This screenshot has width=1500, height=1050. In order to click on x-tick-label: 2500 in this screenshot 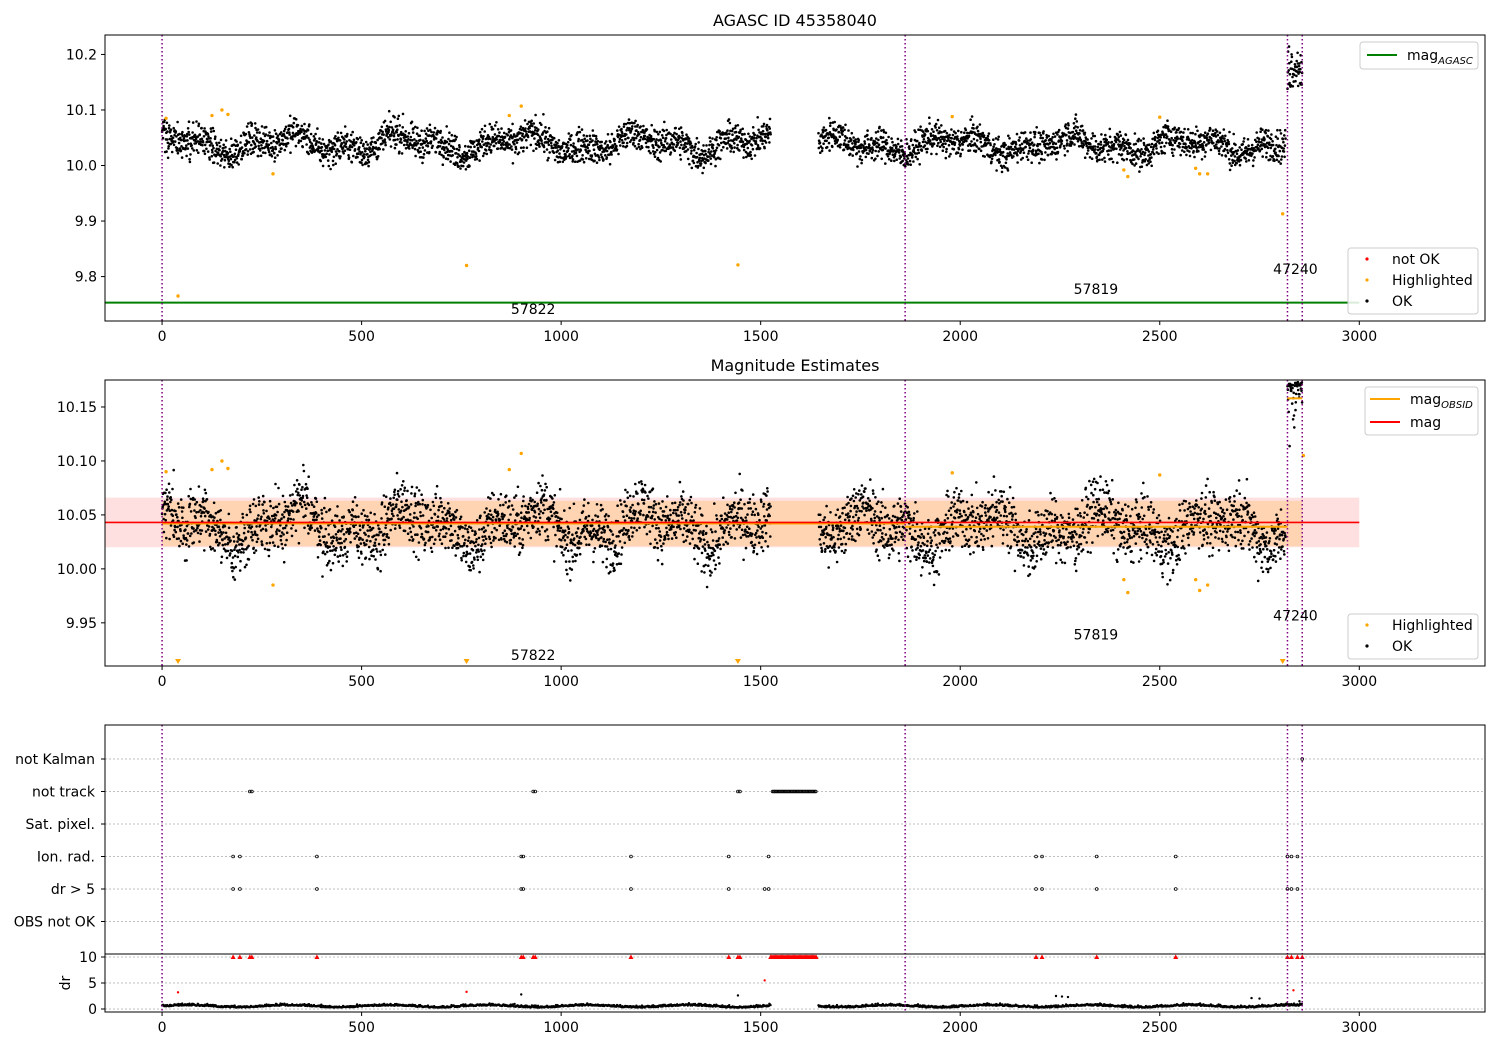, I will do `click(1160, 337)`.